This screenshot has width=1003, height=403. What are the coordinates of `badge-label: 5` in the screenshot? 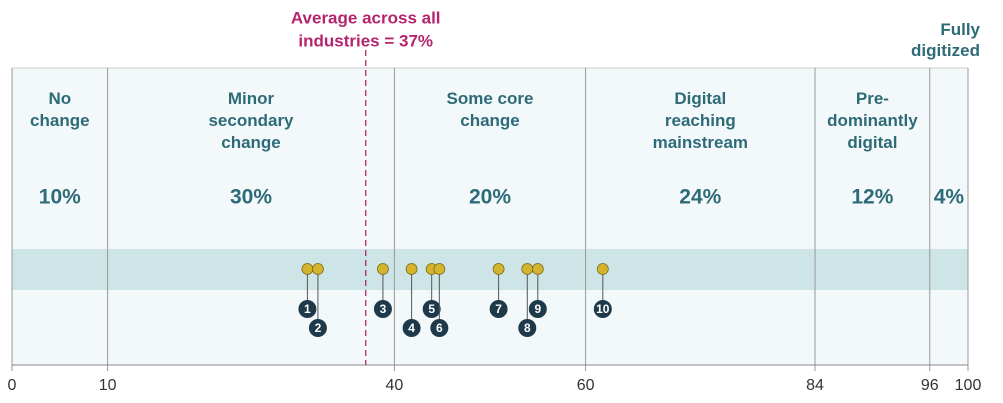 It's located at (431, 309).